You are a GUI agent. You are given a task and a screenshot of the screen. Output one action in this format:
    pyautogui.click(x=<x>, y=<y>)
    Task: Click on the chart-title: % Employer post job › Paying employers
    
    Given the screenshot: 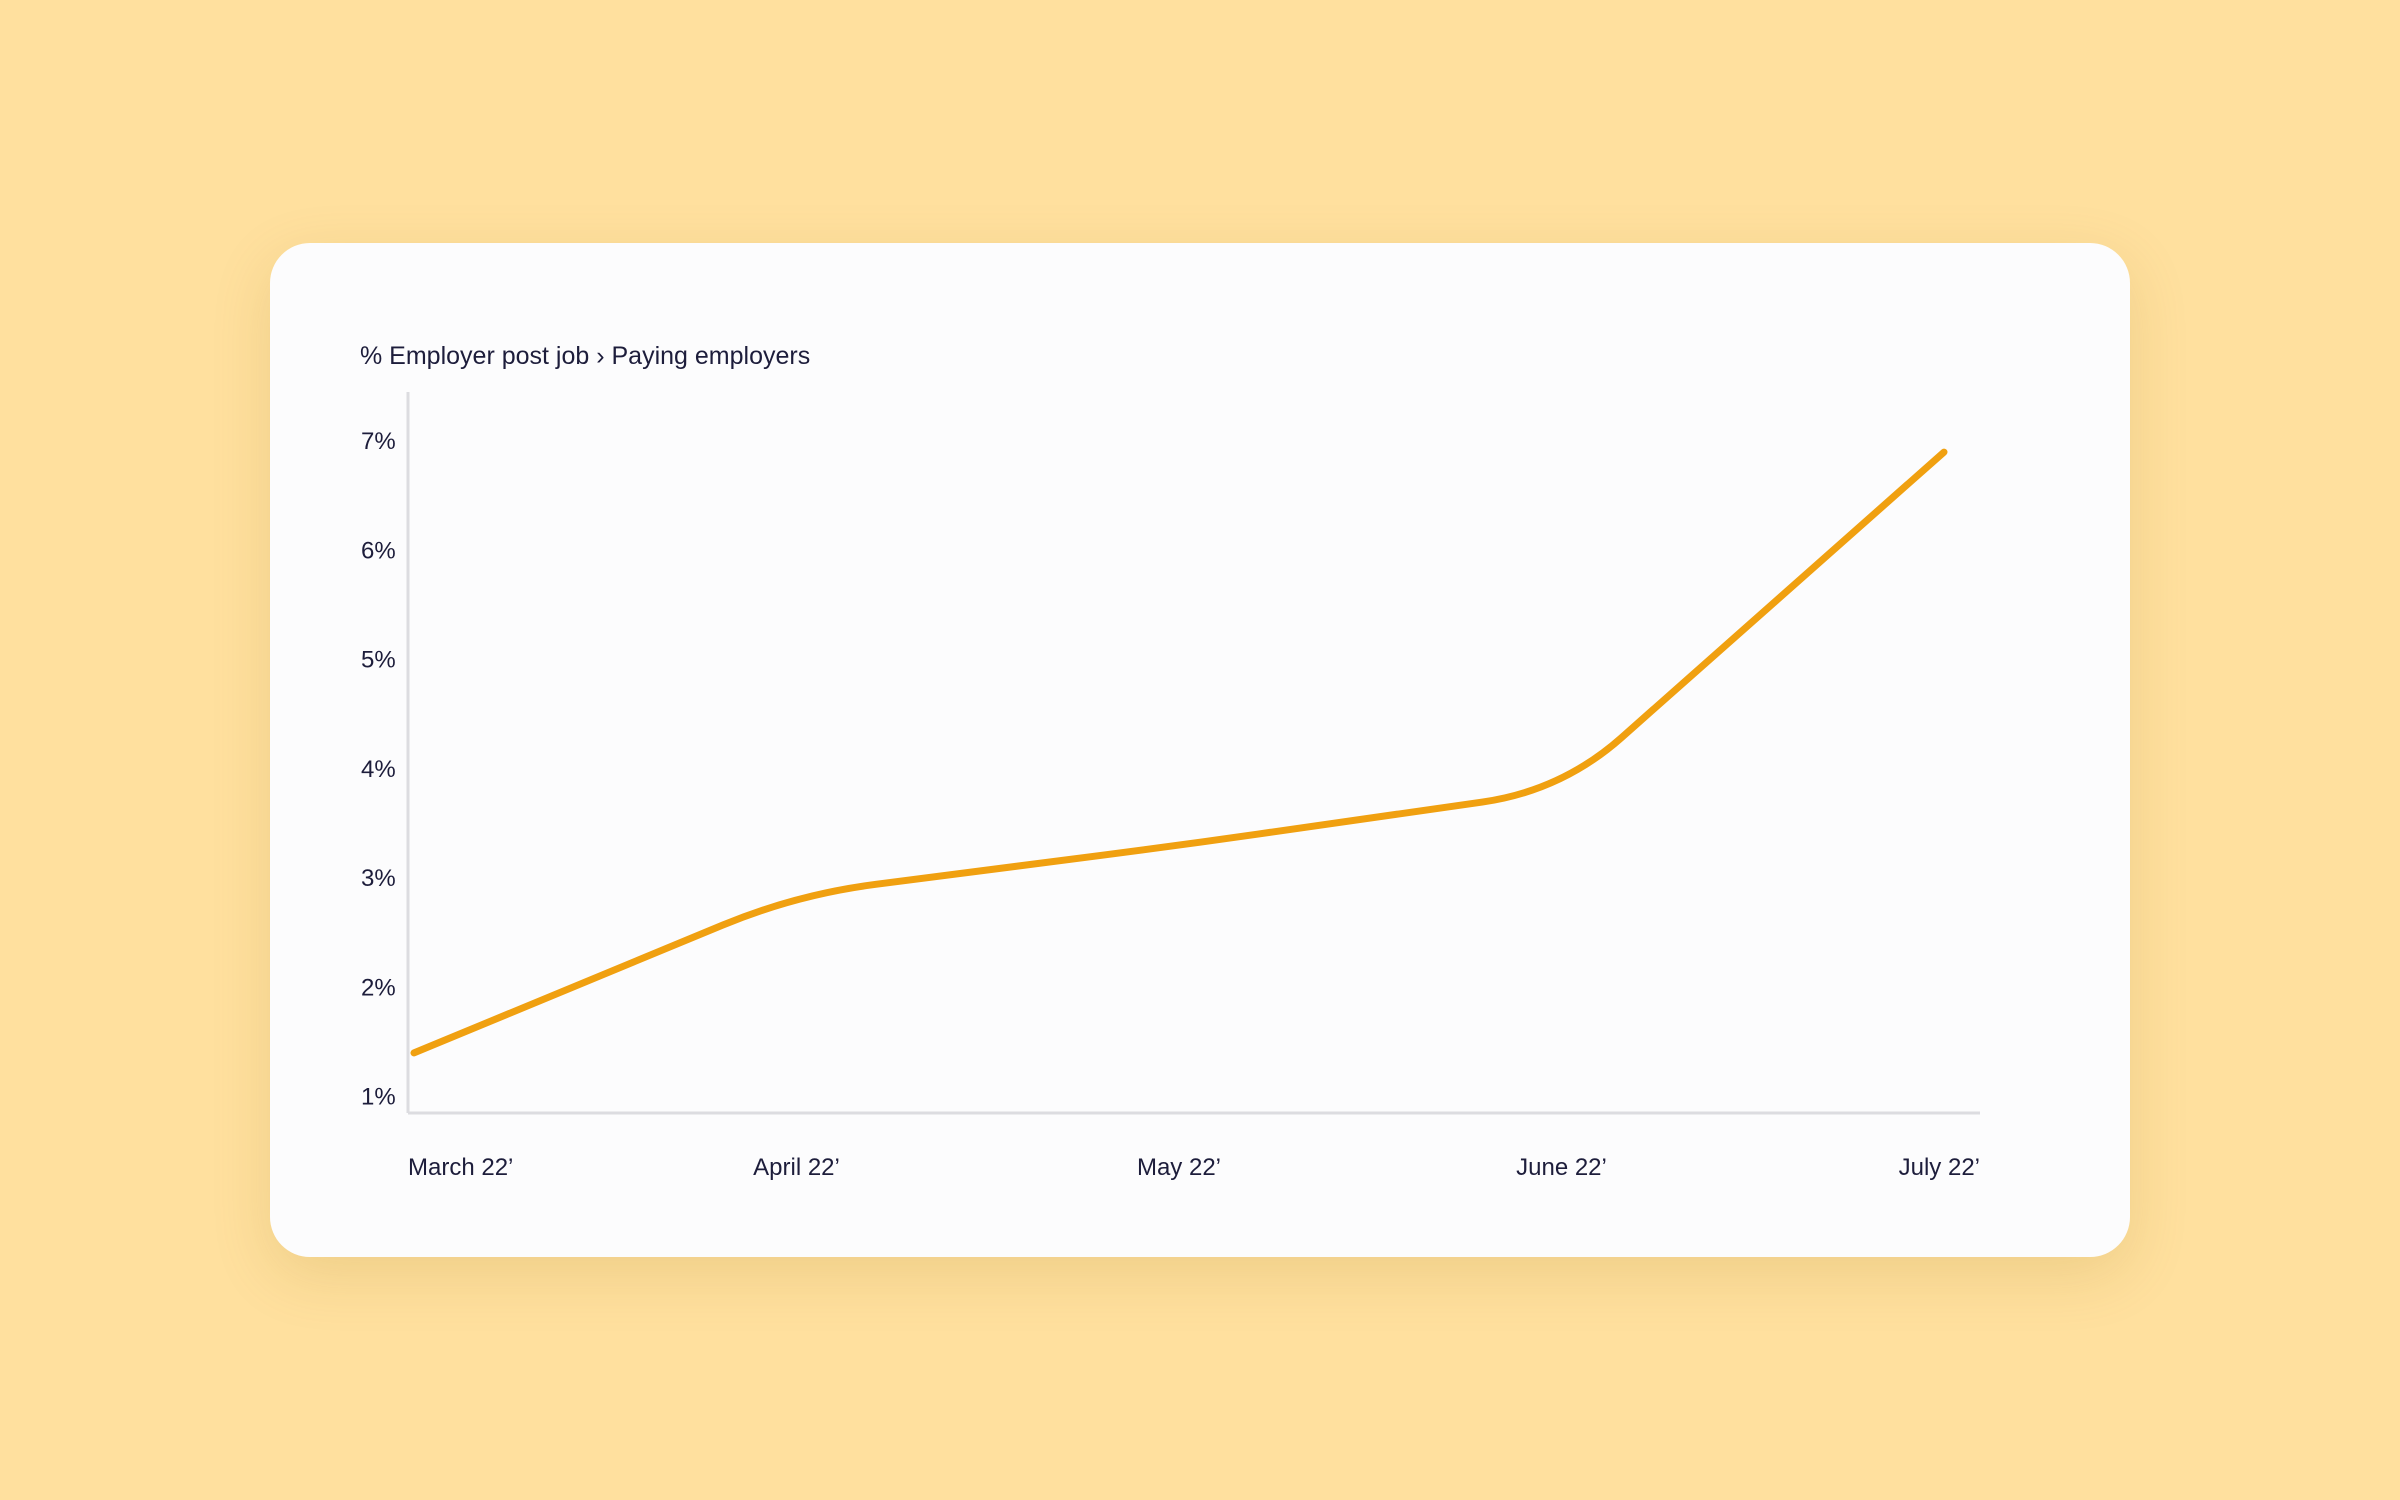 What is the action you would take?
    pyautogui.click(x=585, y=356)
    